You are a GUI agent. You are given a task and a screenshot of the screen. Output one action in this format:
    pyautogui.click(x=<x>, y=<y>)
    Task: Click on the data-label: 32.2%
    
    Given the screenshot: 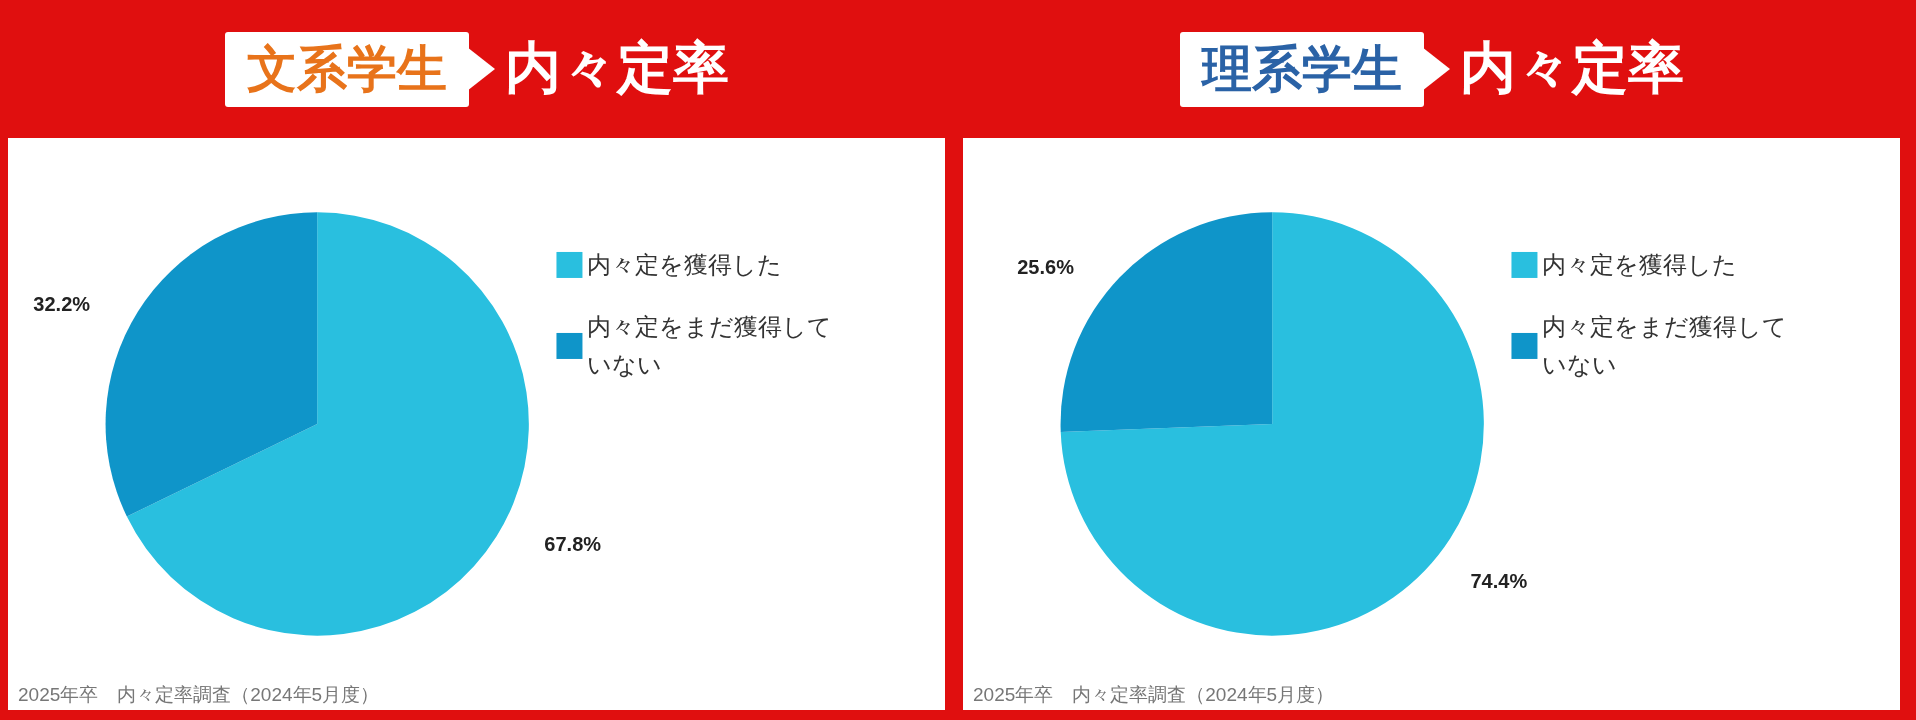 What is the action you would take?
    pyautogui.click(x=62, y=303)
    